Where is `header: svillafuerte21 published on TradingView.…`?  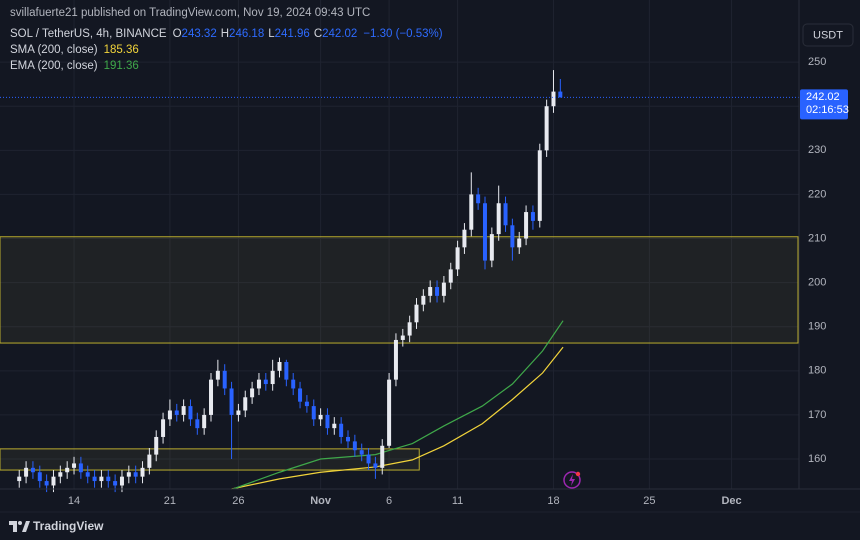 header: svillafuerte21 published on TradingView.… is located at coordinates (226, 39).